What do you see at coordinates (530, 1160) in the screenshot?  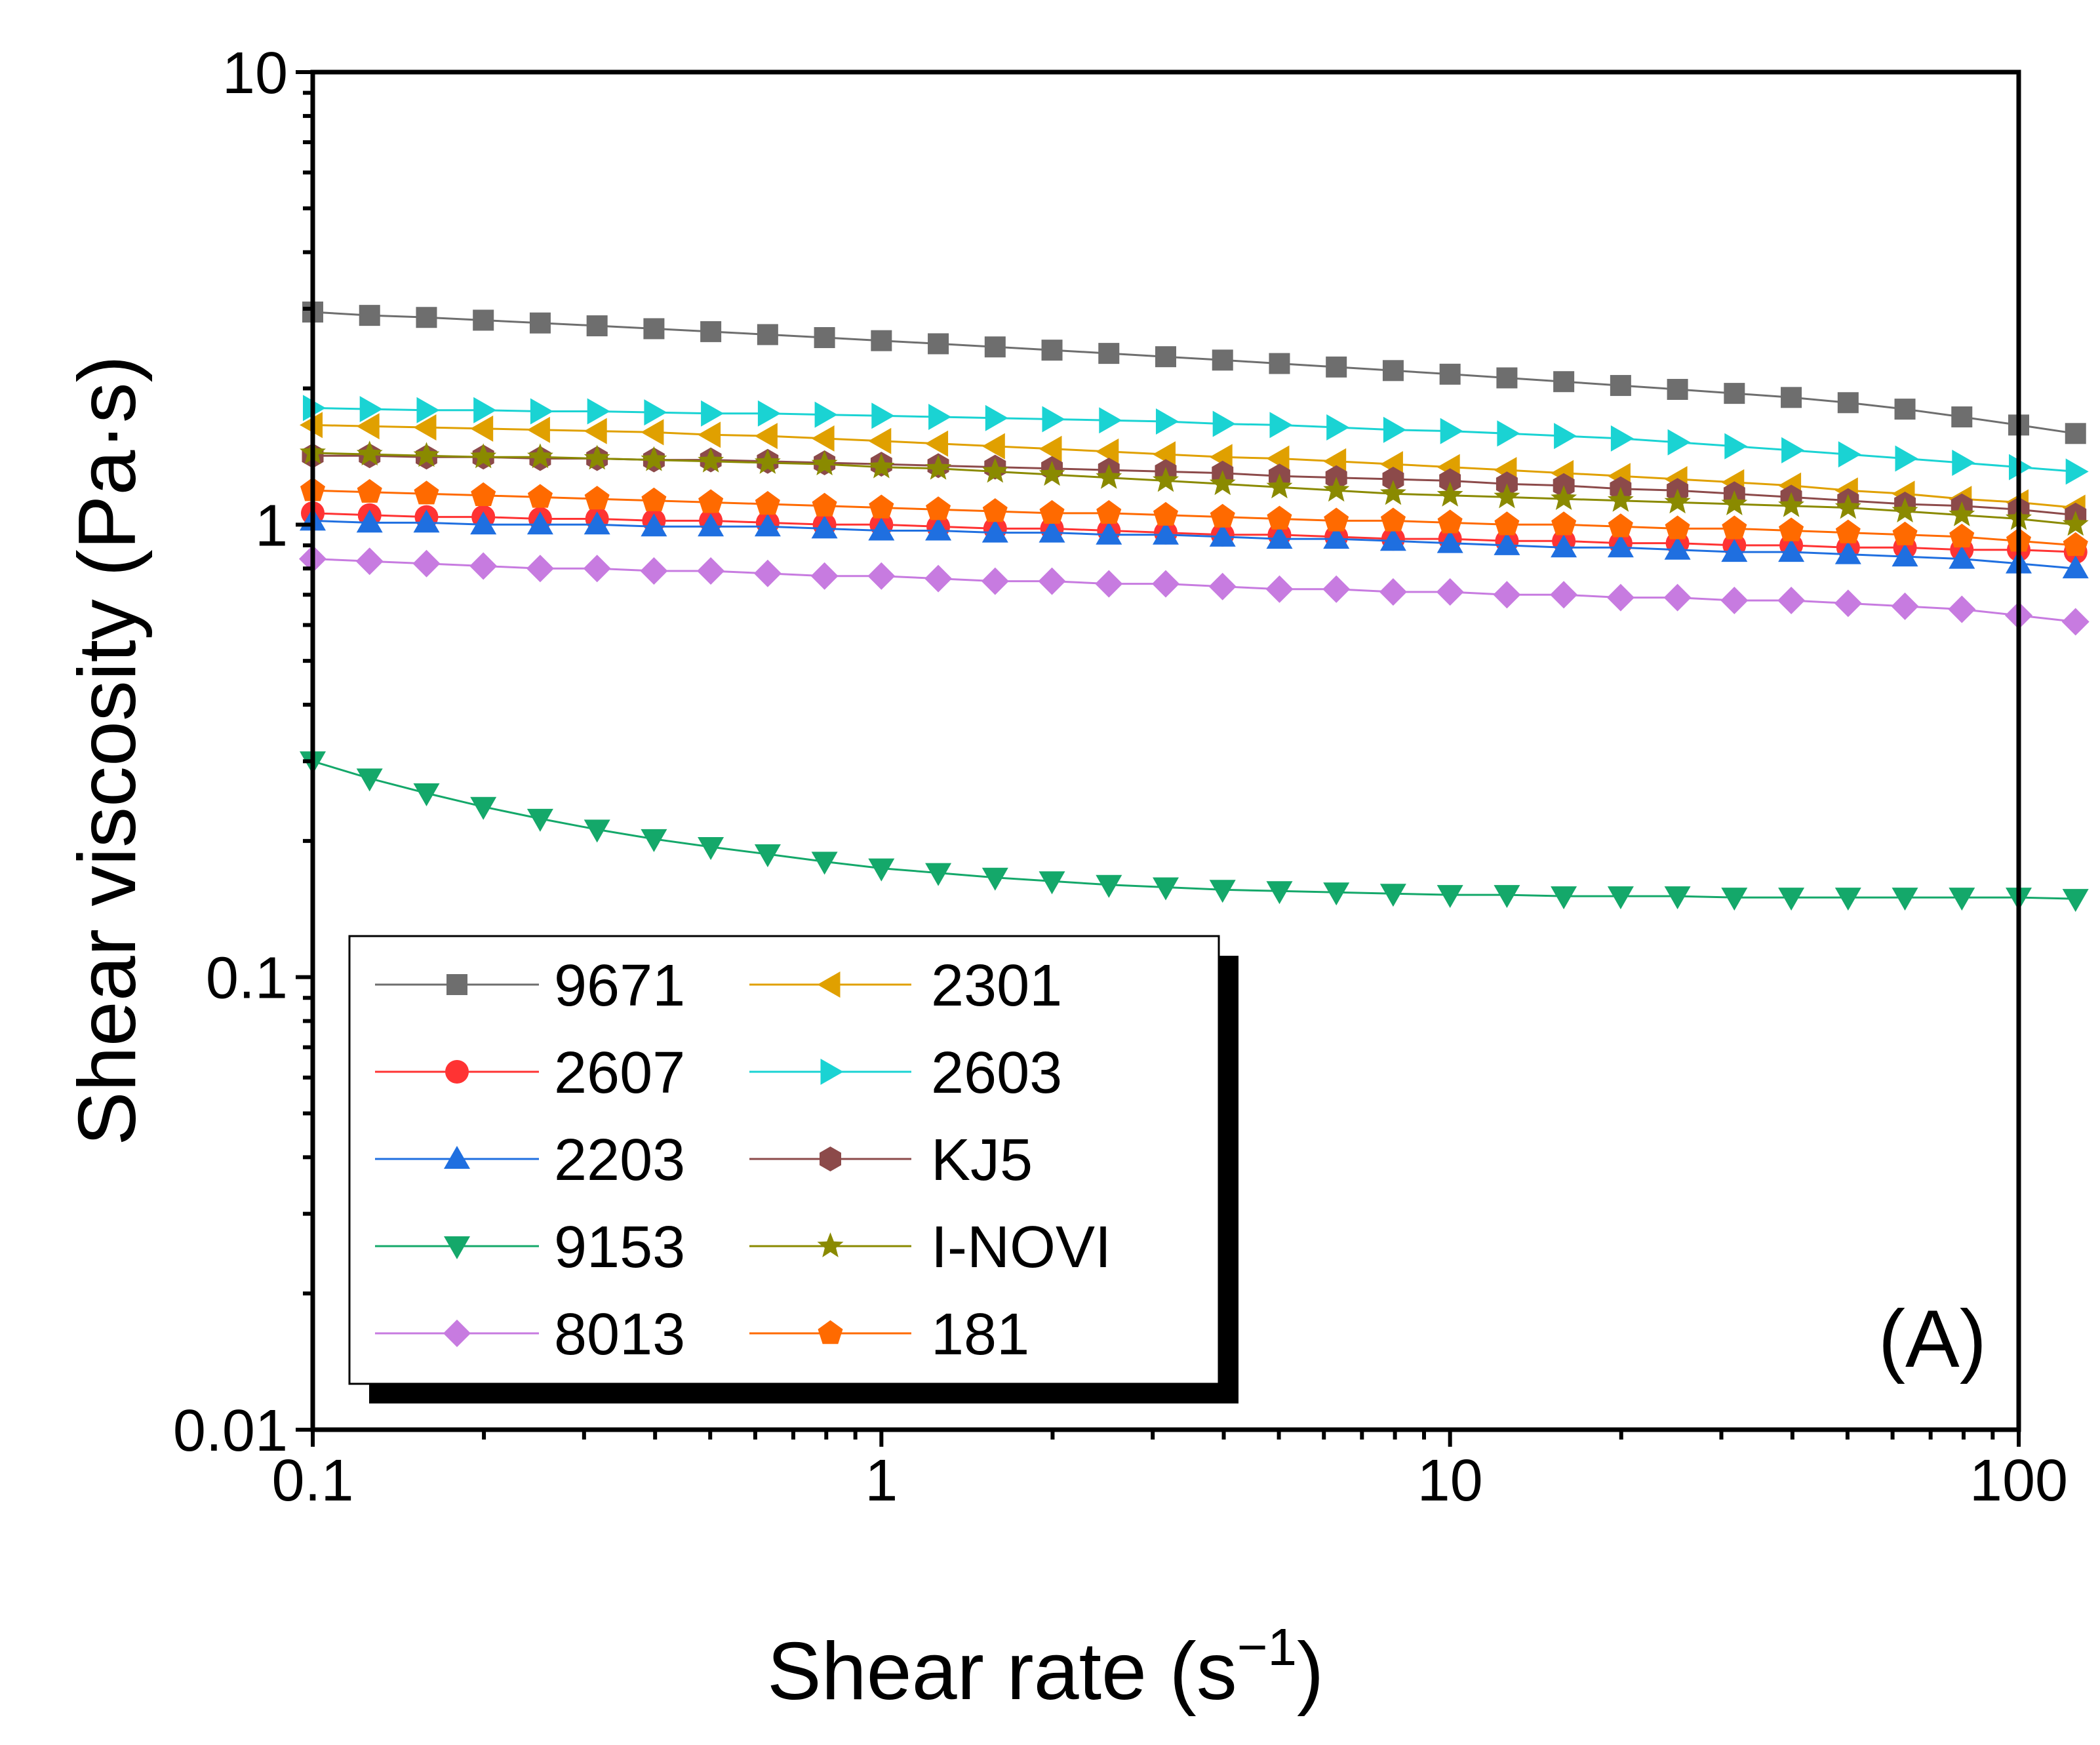 I see `legend-item-2203: 2203` at bounding box center [530, 1160].